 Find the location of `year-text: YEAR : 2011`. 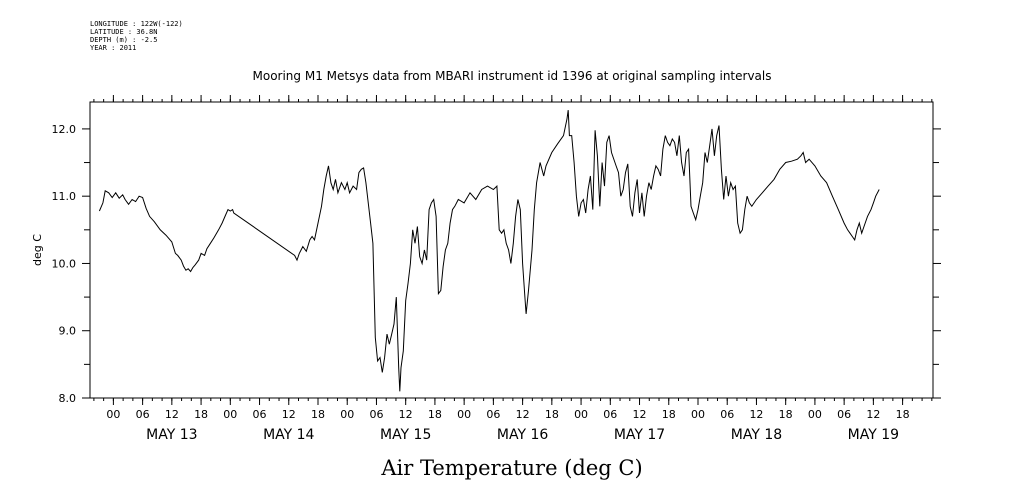

year-text: YEAR : 2011 is located at coordinates (113, 48).